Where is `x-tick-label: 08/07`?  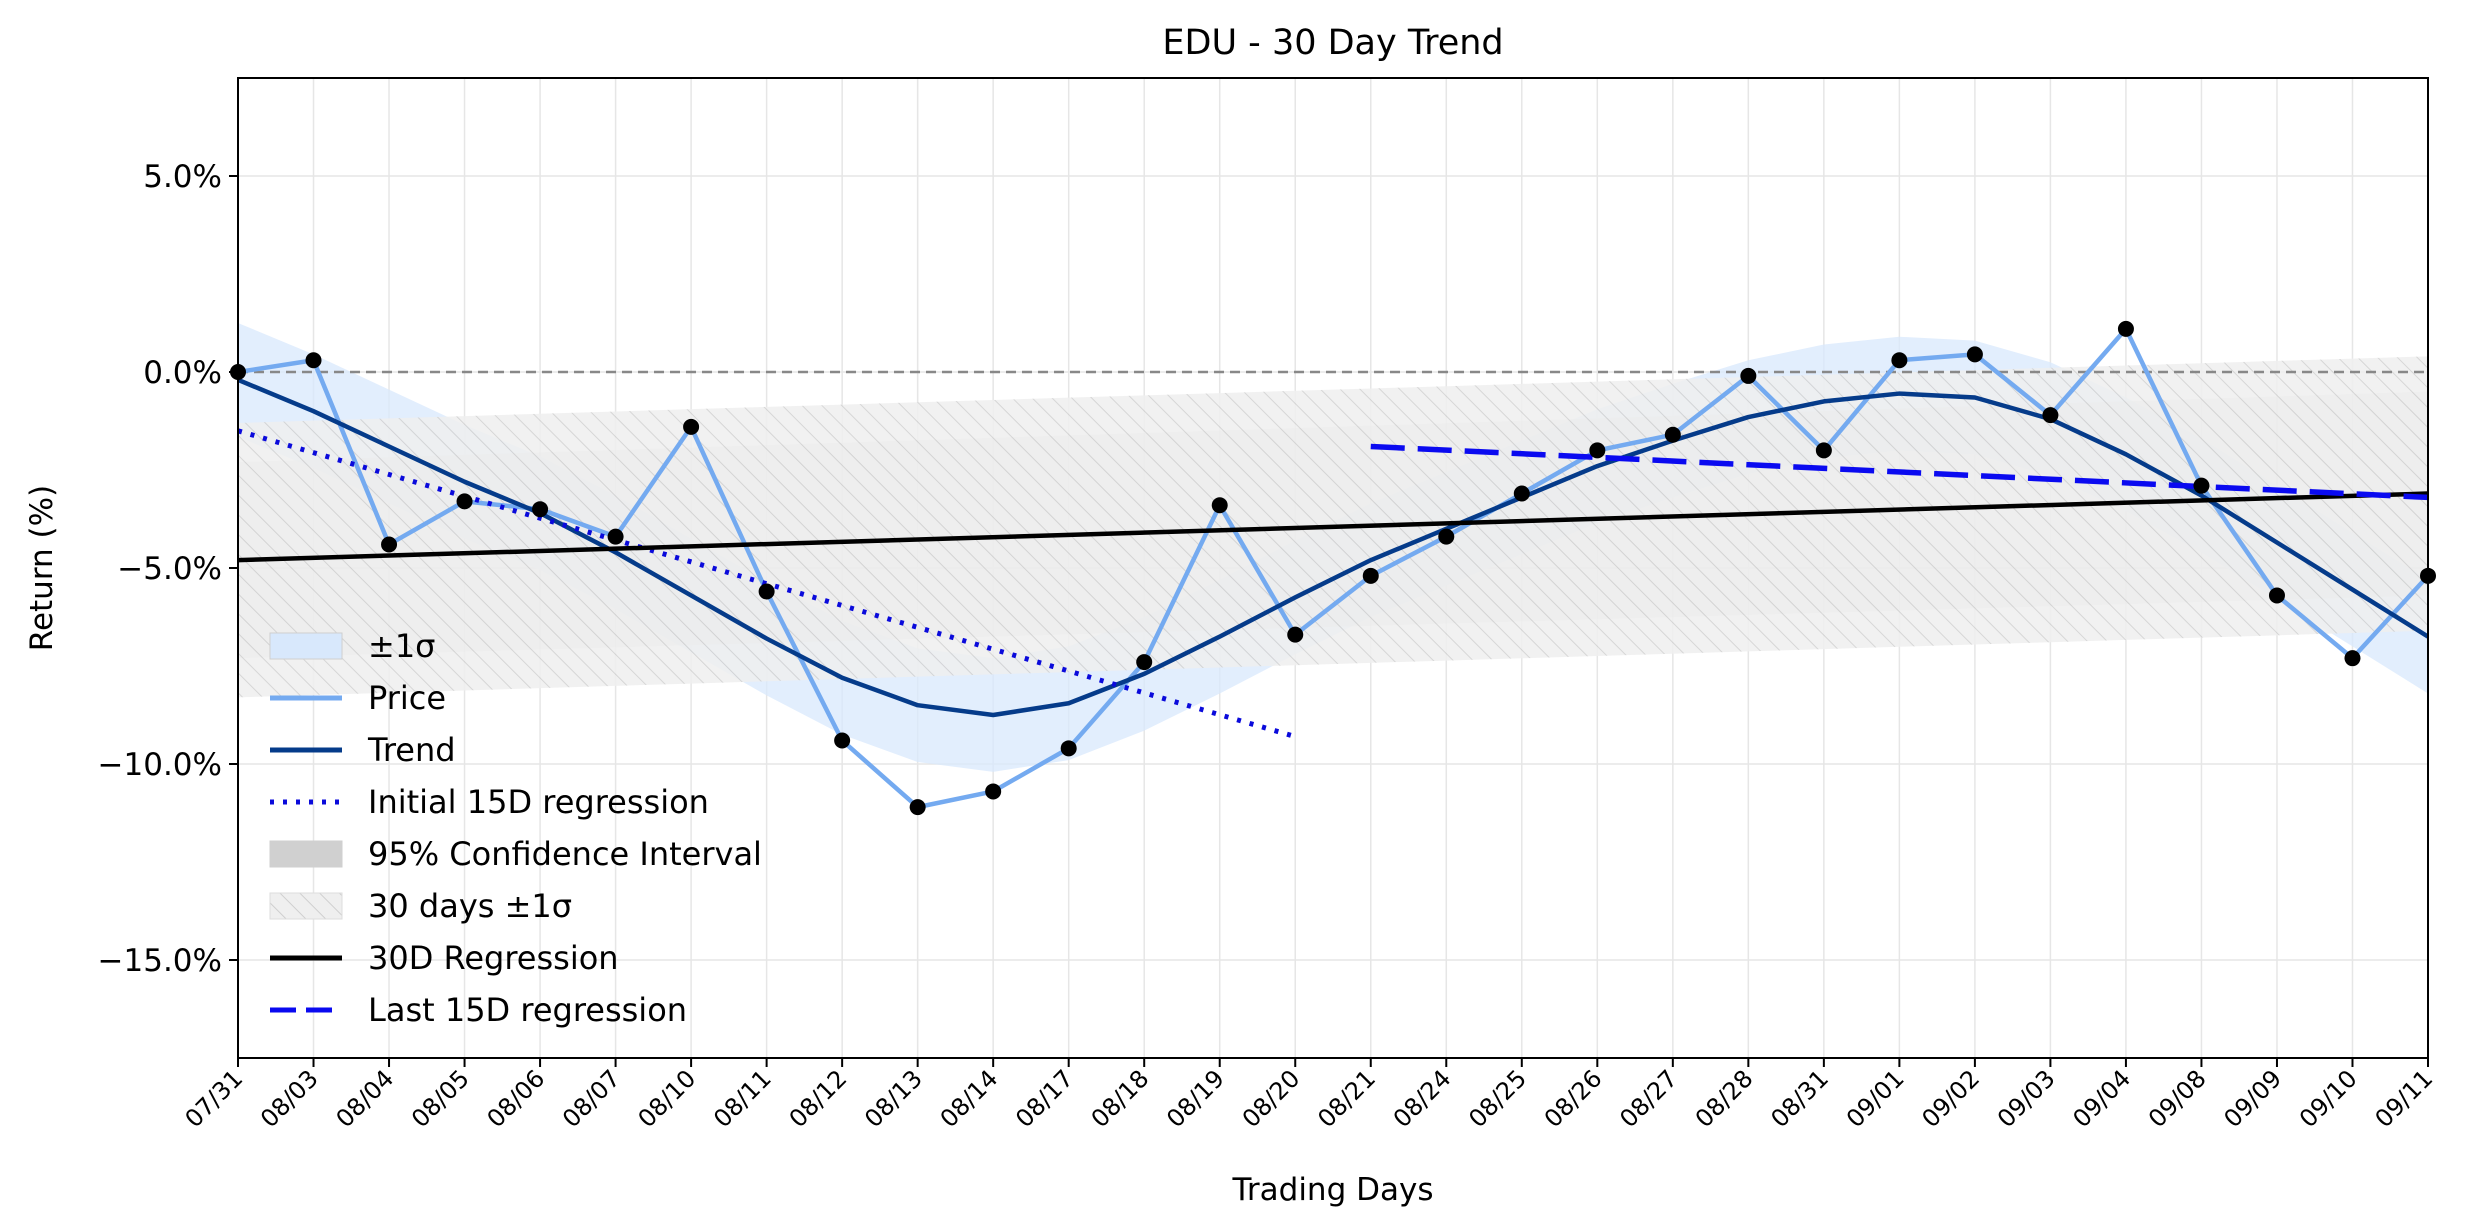 x-tick-label: 08/07 is located at coordinates (591, 1098).